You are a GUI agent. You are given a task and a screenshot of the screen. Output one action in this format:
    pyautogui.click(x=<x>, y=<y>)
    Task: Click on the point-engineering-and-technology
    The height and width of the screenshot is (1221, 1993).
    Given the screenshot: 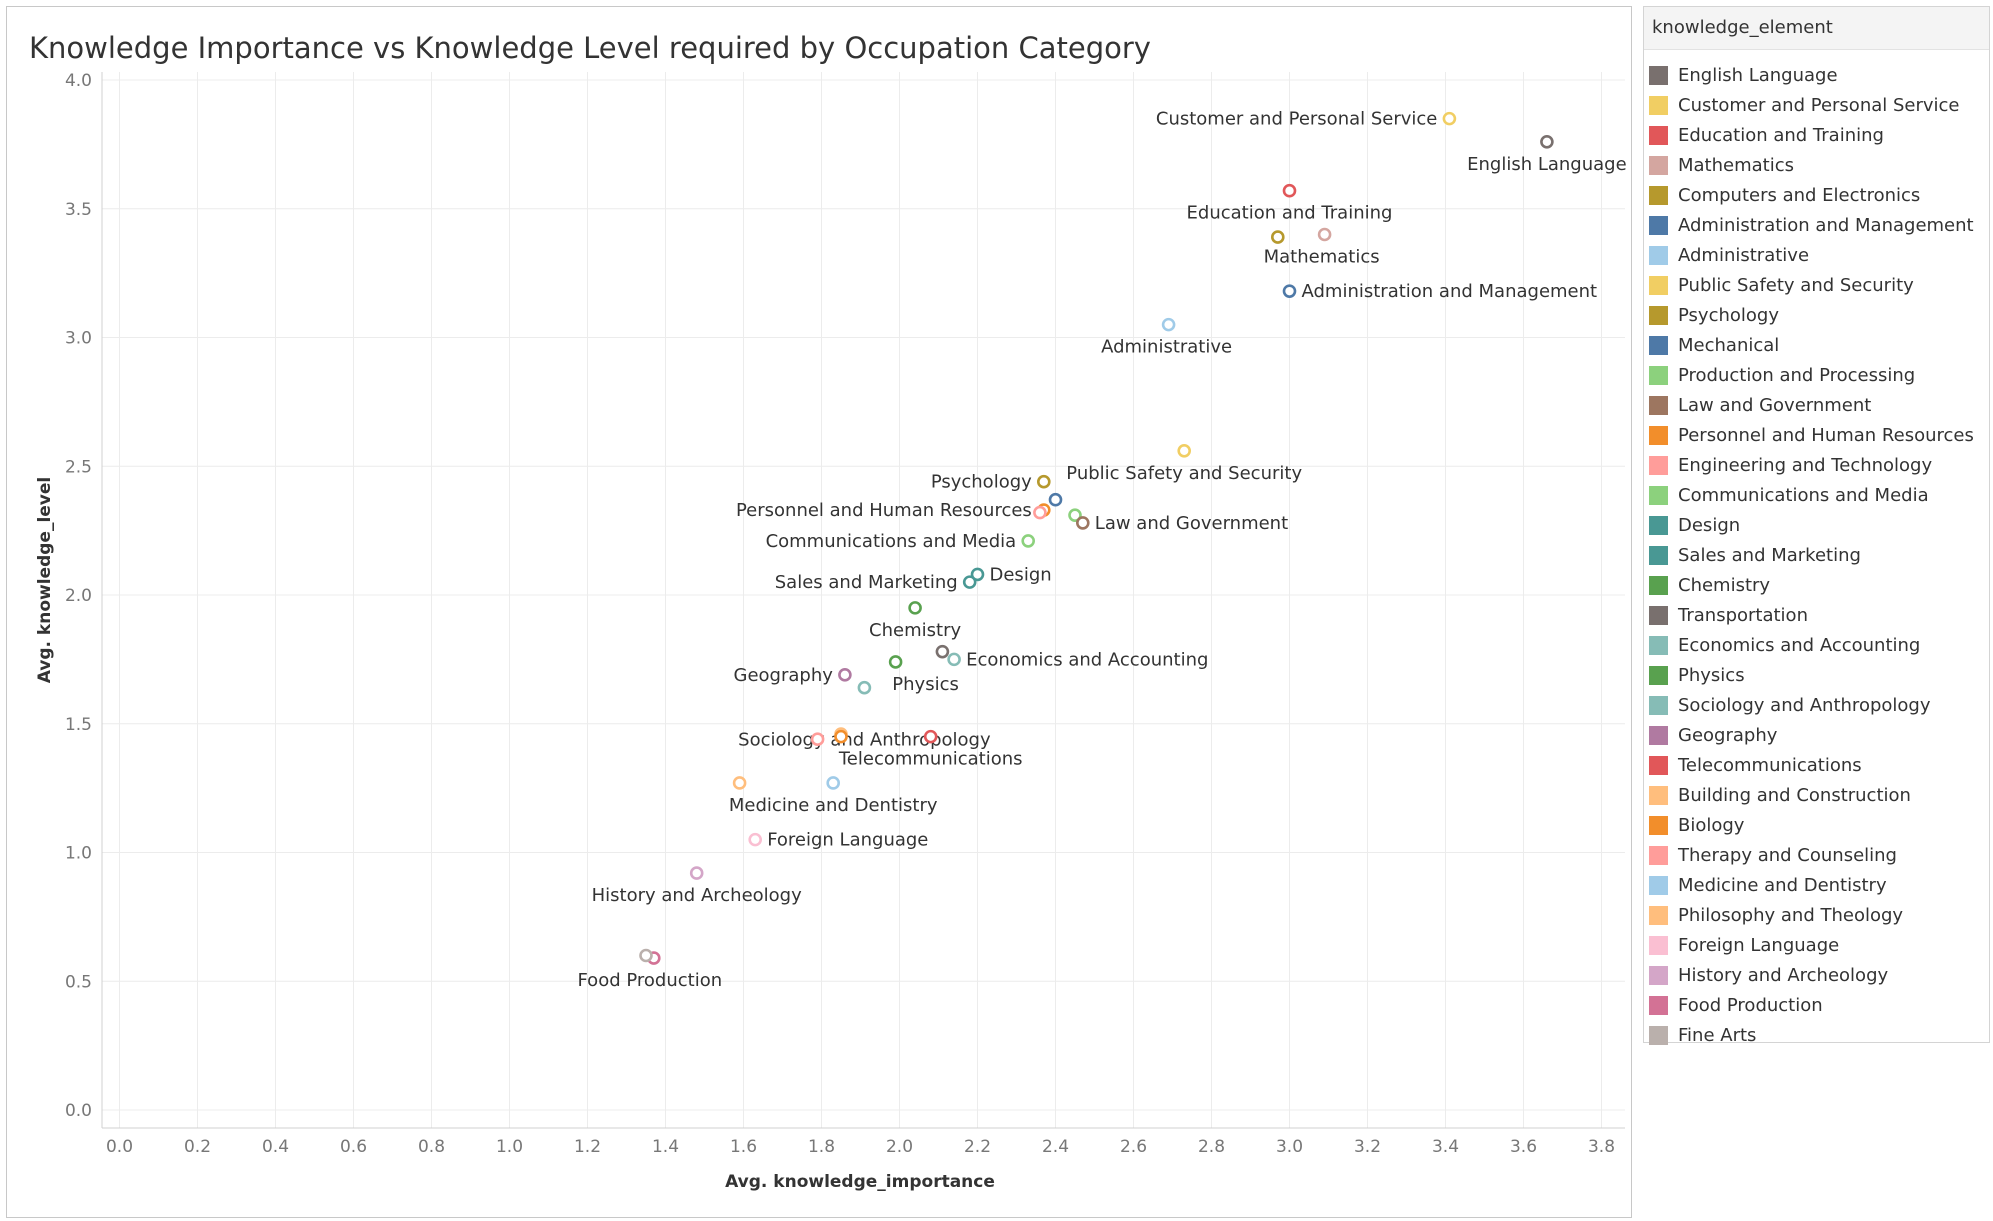 What is the action you would take?
    pyautogui.click(x=1040, y=512)
    